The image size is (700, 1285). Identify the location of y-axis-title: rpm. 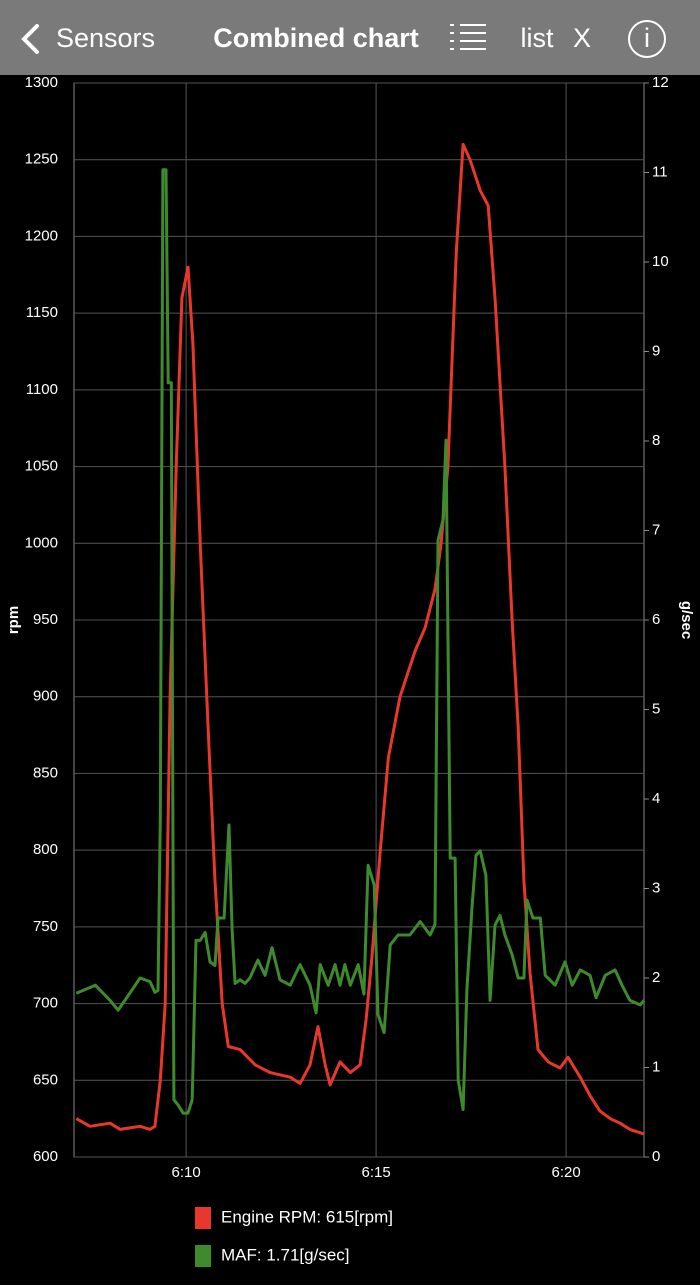
(13, 620).